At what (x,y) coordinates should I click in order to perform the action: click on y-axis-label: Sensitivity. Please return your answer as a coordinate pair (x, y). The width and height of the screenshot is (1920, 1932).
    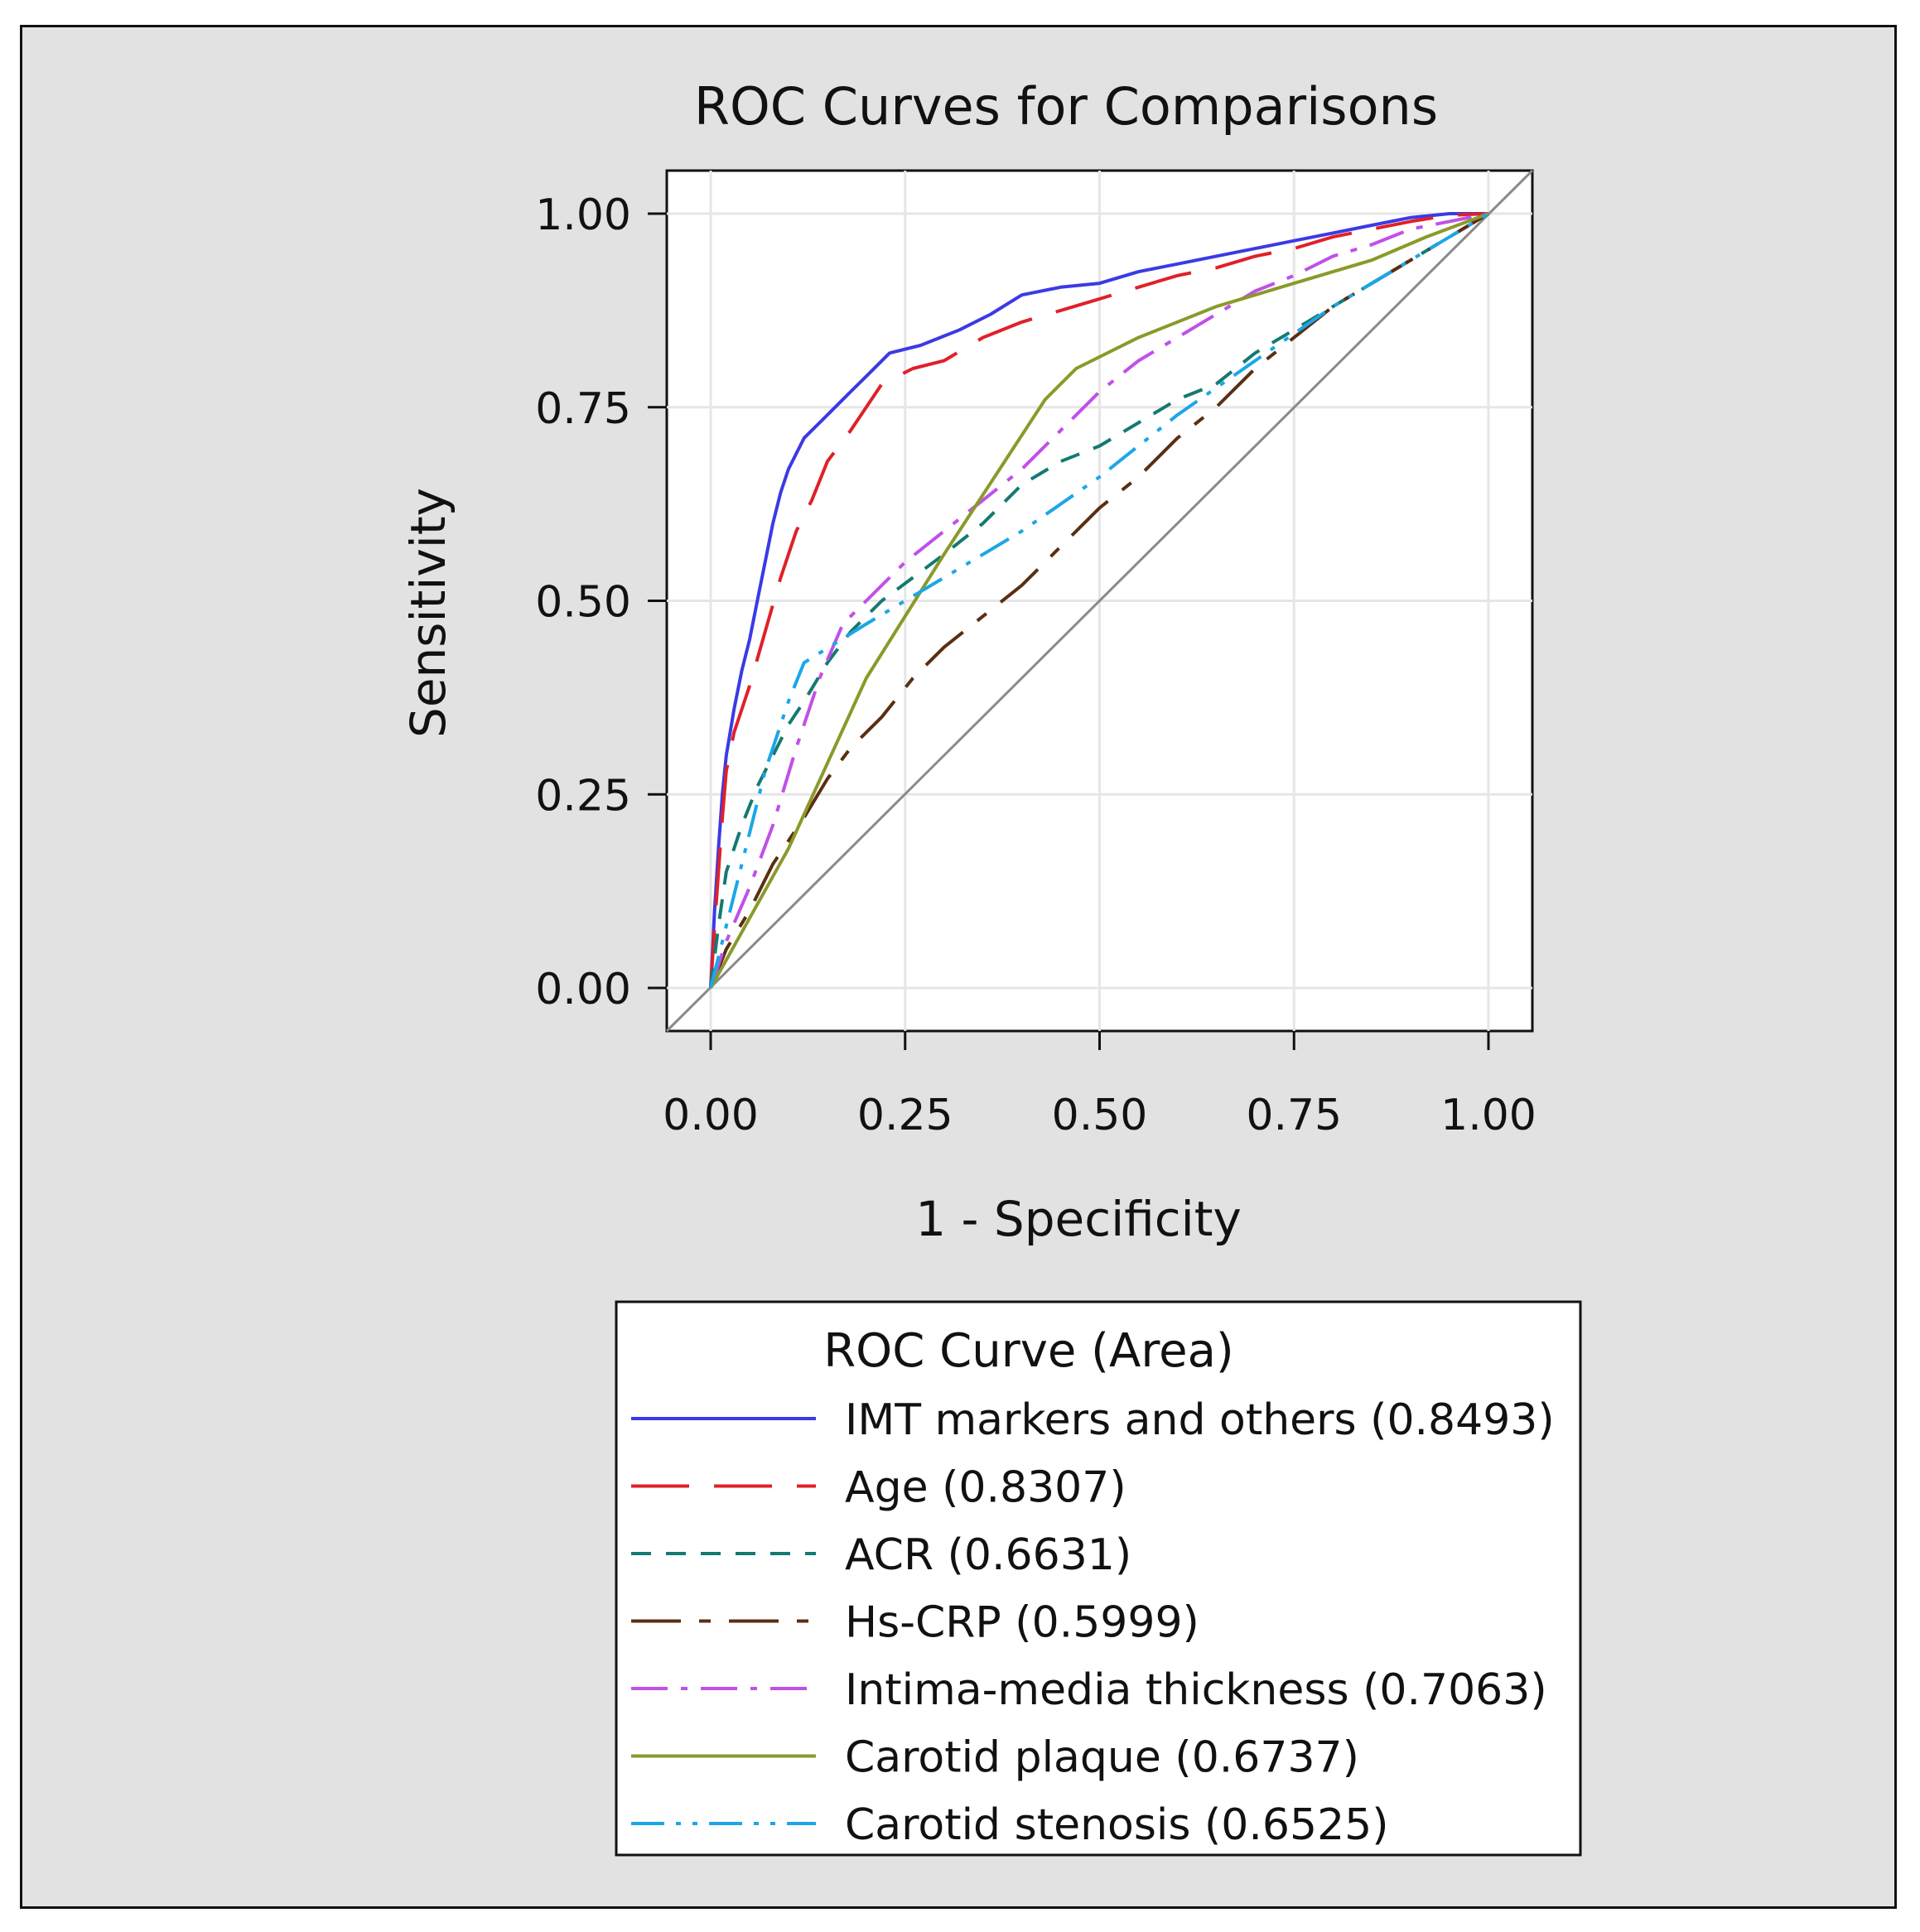
    Looking at the image, I should click on (428, 613).